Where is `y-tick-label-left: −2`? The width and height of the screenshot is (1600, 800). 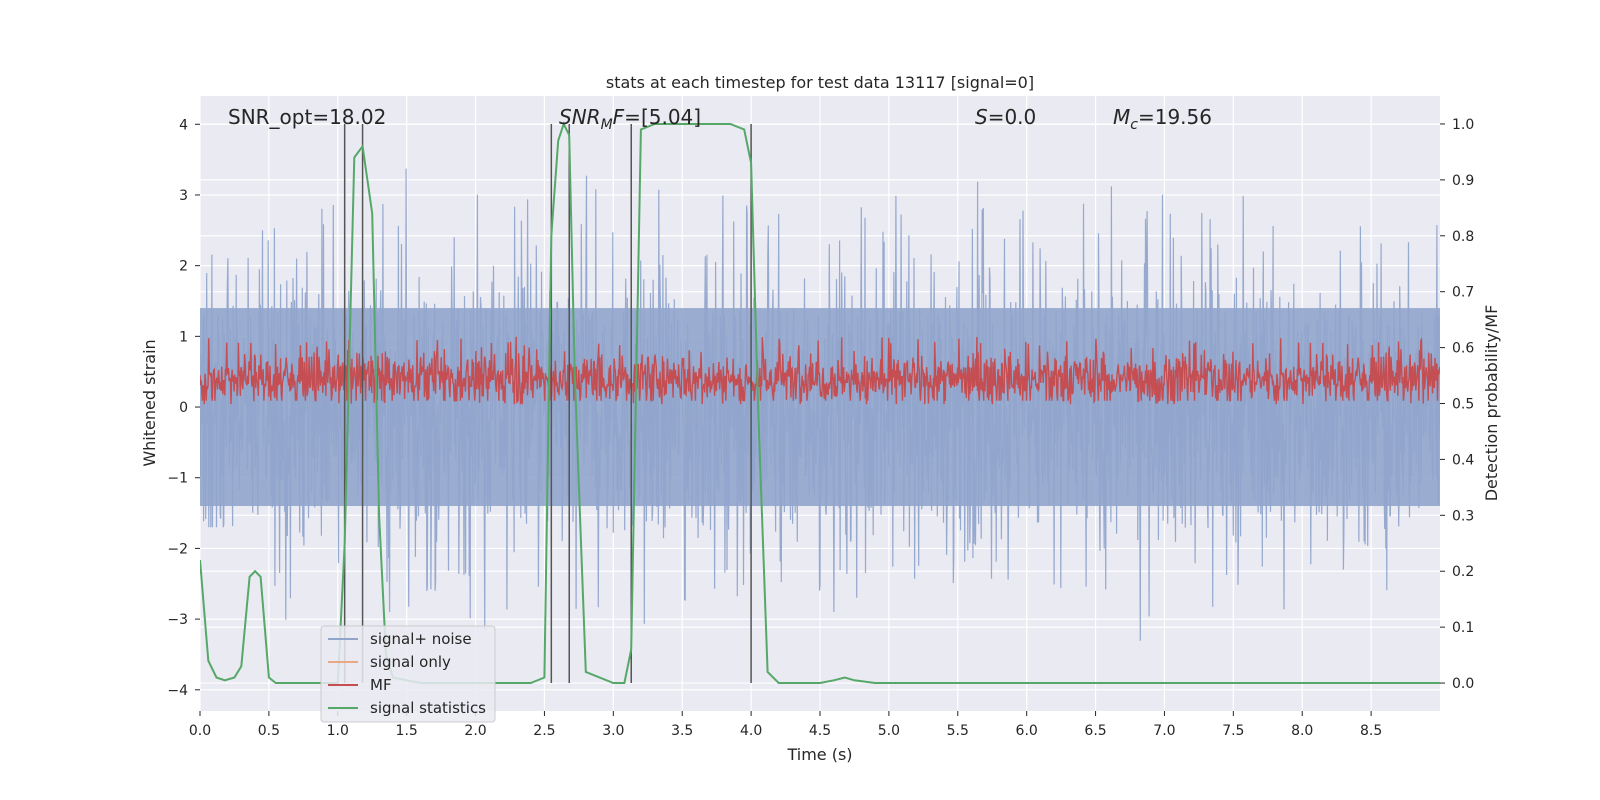 y-tick-label-left: −2 is located at coordinates (177, 549).